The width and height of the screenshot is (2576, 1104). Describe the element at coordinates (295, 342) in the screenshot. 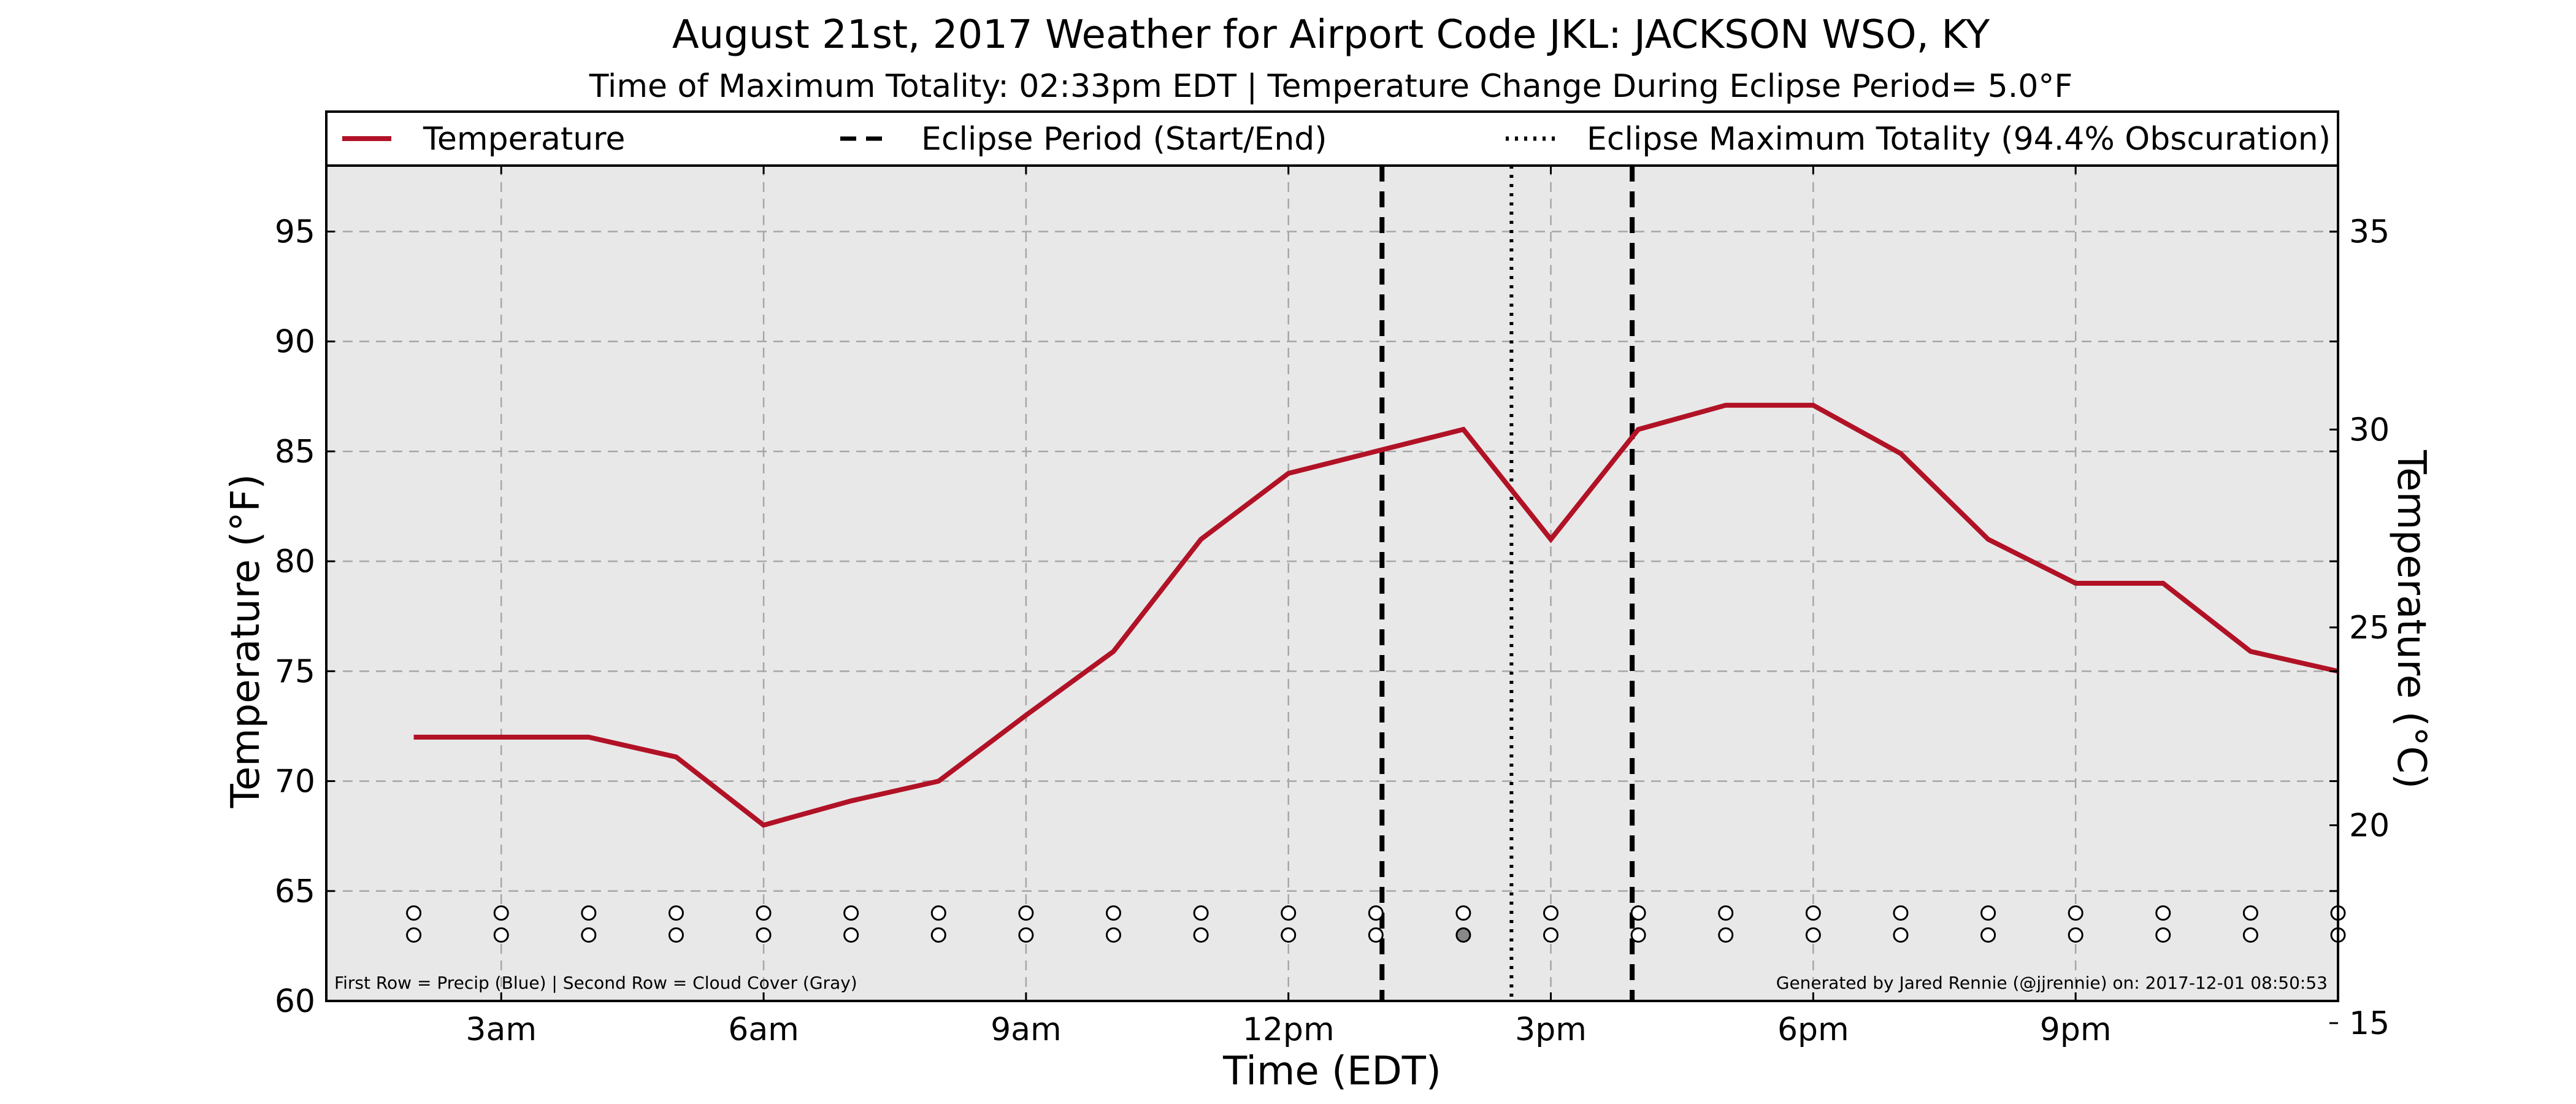

I see `y-tick-label: 90` at that location.